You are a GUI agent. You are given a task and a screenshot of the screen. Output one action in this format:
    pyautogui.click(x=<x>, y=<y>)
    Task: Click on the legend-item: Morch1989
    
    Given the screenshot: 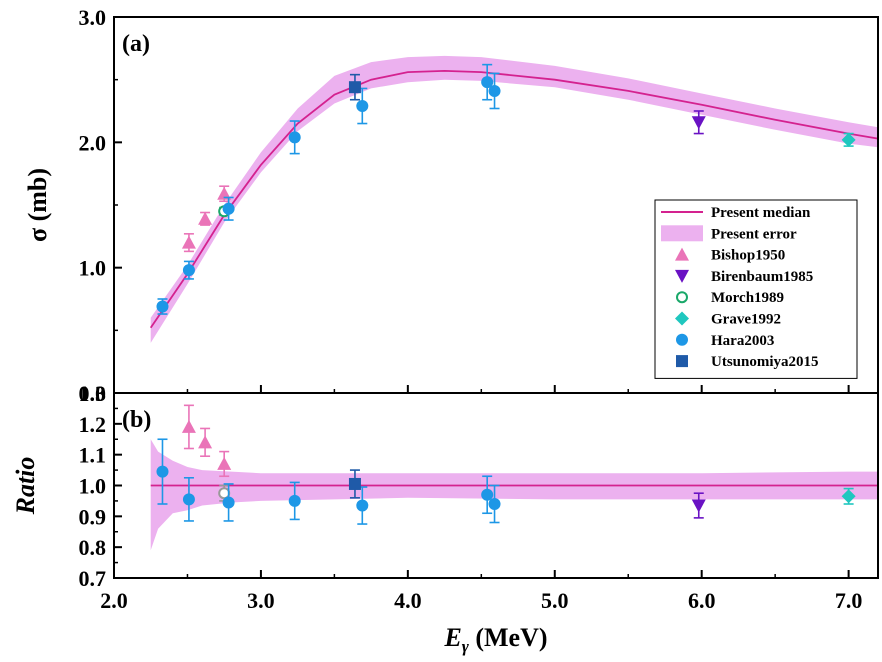 What is the action you would take?
    pyautogui.click(x=730, y=298)
    